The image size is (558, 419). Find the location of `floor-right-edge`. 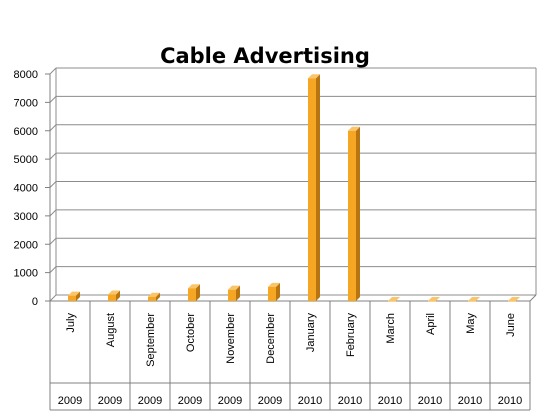

floor-right-edge is located at coordinates (533, 298).